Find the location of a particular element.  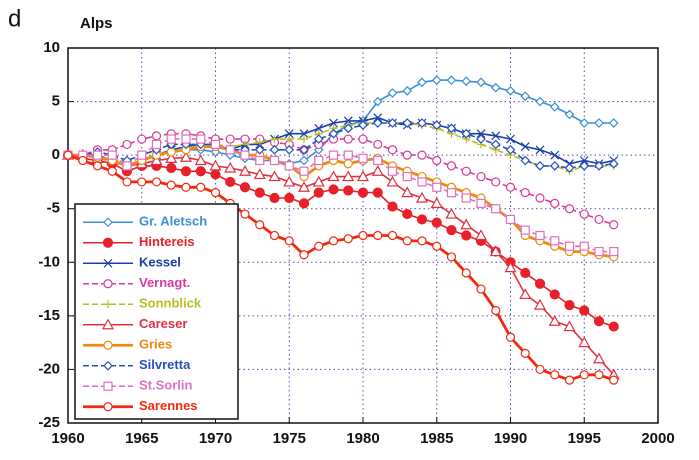

x-tick-label: 2000 is located at coordinates (657, 438).